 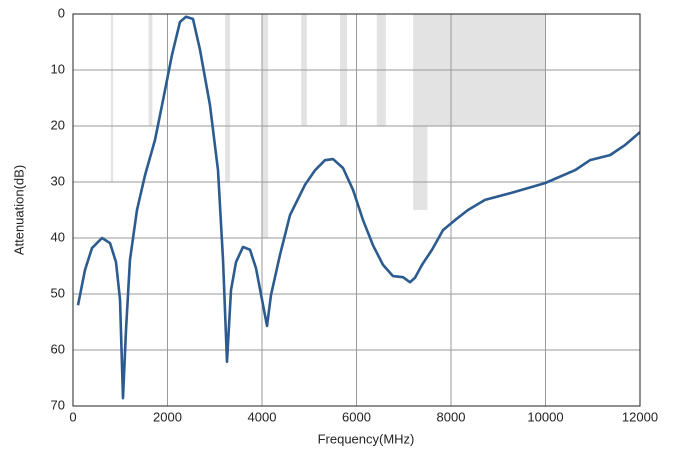 What do you see at coordinates (18, 210) in the screenshot?
I see `y-axis-title: Attenuation(dB)` at bounding box center [18, 210].